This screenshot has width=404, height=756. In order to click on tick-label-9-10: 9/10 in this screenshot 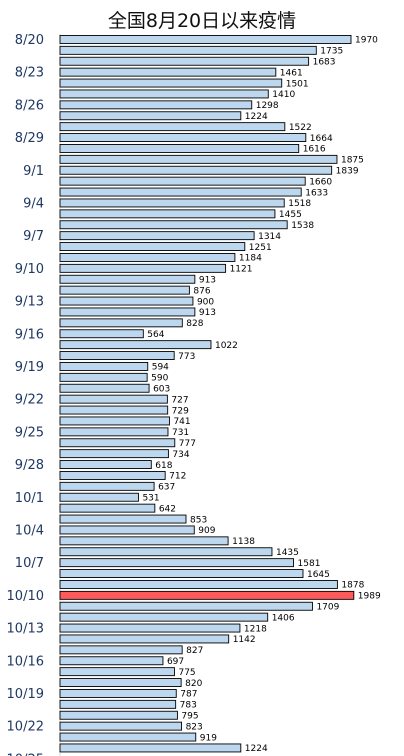, I will do `click(29, 269)`.